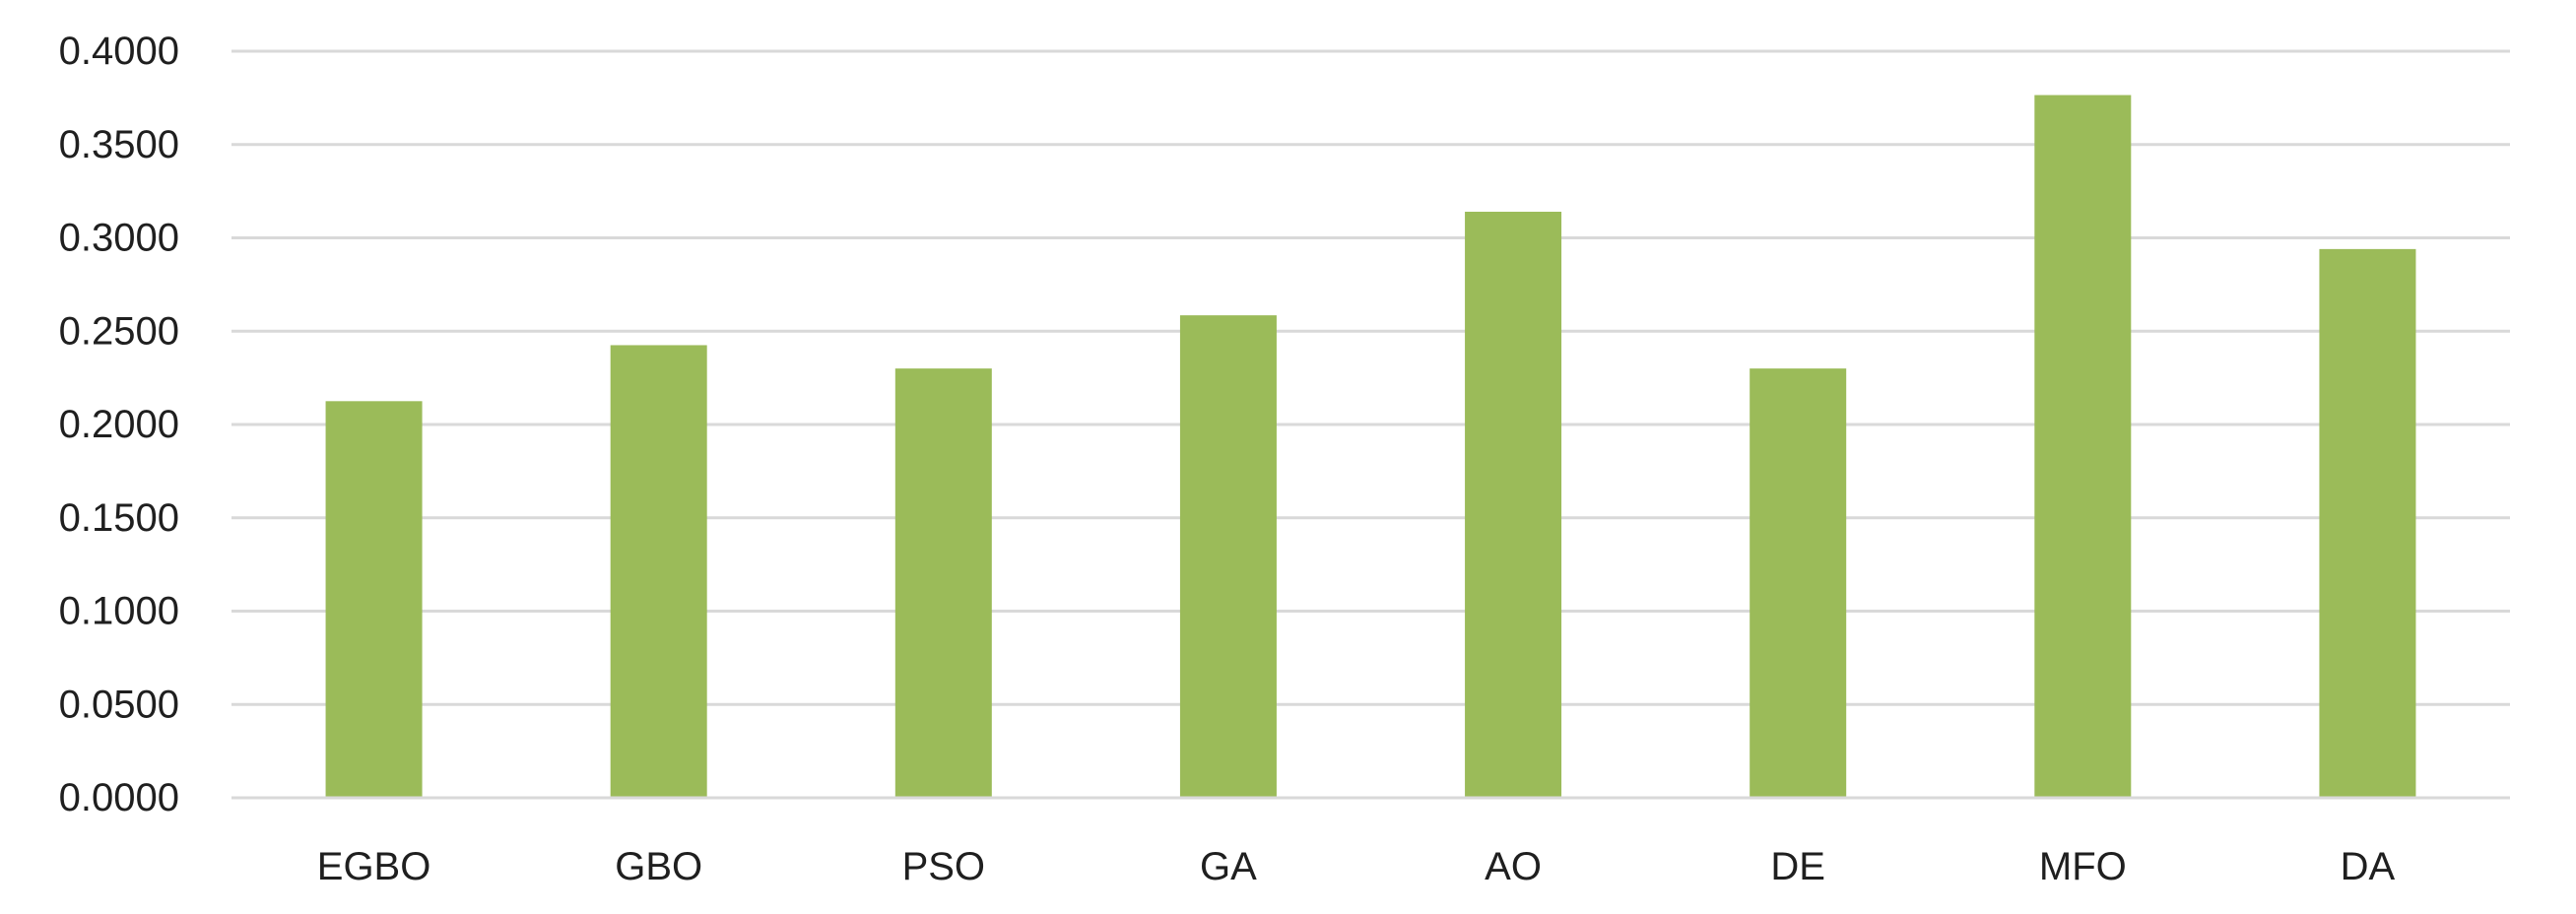 This screenshot has width=2576, height=914. What do you see at coordinates (658, 866) in the screenshot?
I see `x-category-label: GBO` at bounding box center [658, 866].